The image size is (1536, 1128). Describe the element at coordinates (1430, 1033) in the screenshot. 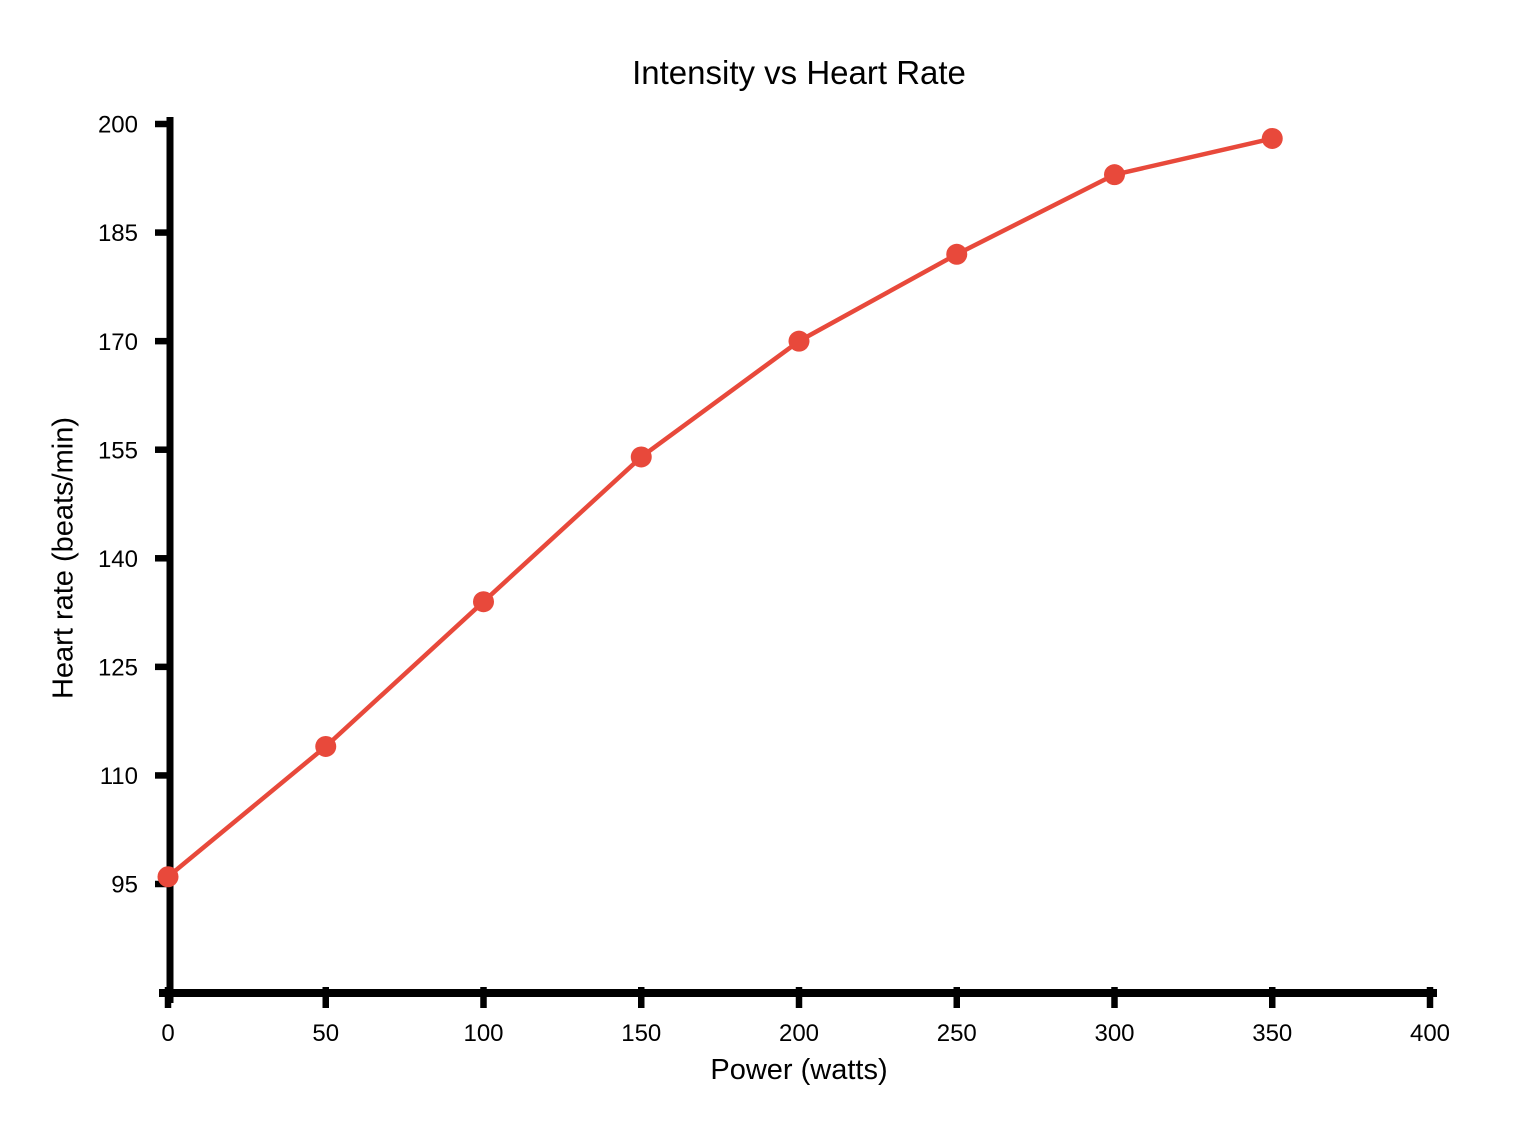

I see `x-tick-label: 400` at that location.